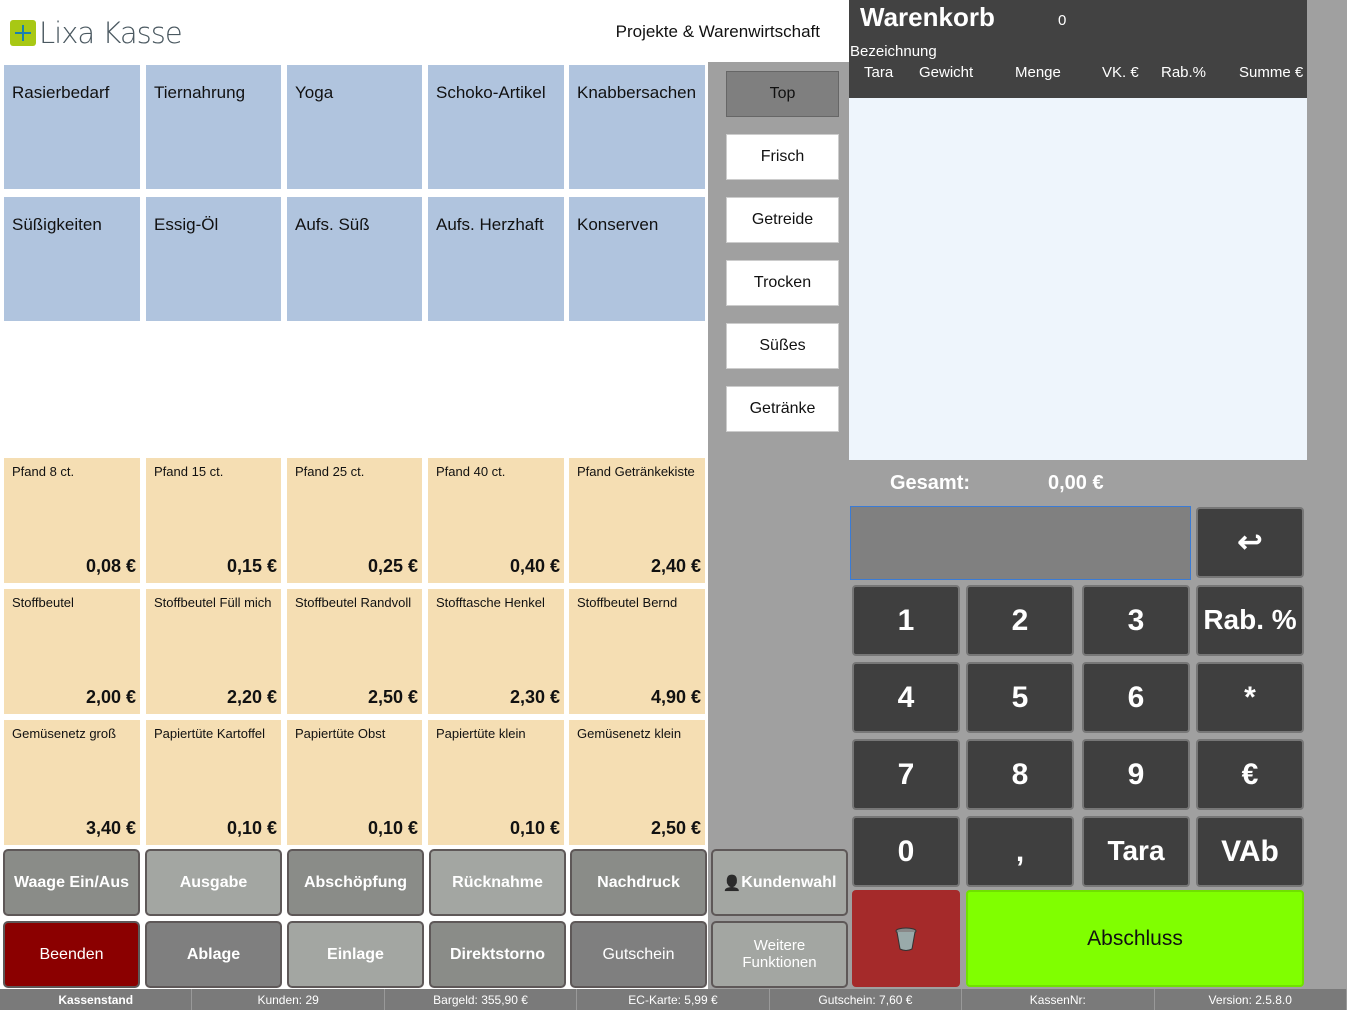 This screenshot has width=1347, height=1010. What do you see at coordinates (496, 520) in the screenshot?
I see `product-button: Pfand 40 ct. 0,40 €` at bounding box center [496, 520].